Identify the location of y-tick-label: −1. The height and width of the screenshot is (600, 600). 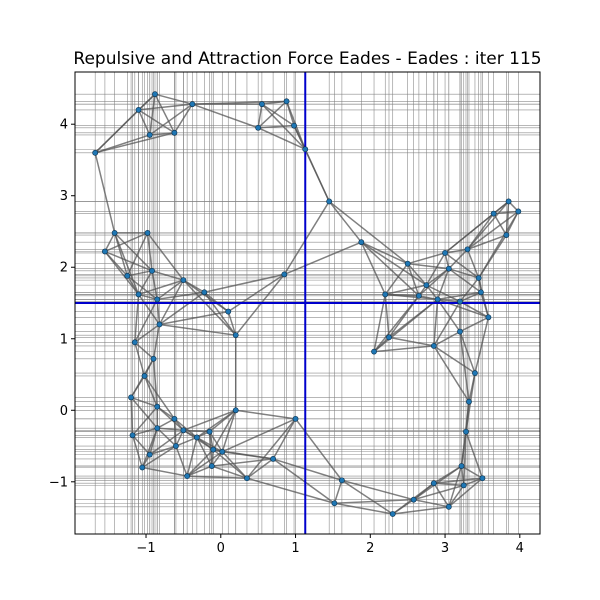
(58, 482).